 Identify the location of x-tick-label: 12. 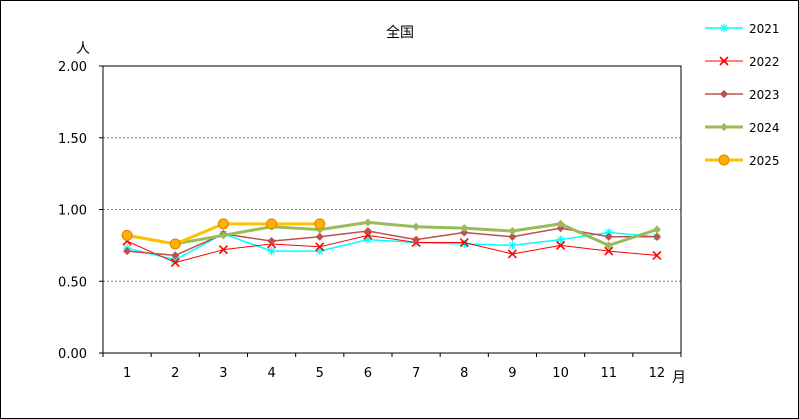
(657, 373).